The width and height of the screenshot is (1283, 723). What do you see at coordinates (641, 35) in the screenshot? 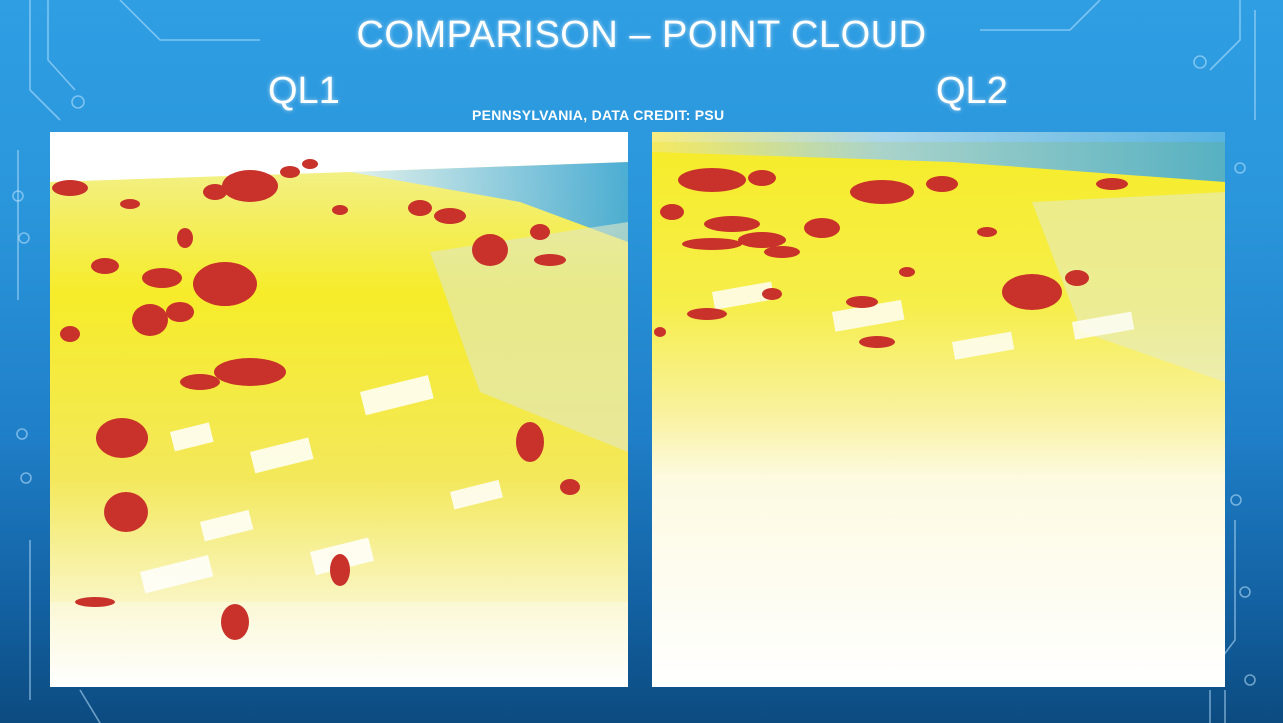
I see `slide-title: COMPARISON – POINT CLOUD` at bounding box center [641, 35].